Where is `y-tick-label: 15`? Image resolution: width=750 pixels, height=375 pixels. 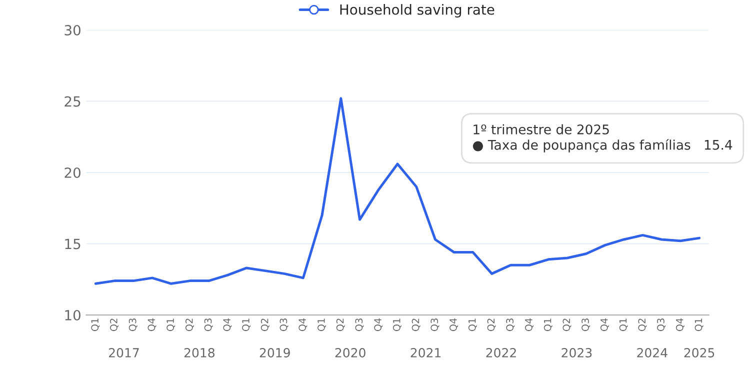
y-tick-label: 15 is located at coordinates (72, 244).